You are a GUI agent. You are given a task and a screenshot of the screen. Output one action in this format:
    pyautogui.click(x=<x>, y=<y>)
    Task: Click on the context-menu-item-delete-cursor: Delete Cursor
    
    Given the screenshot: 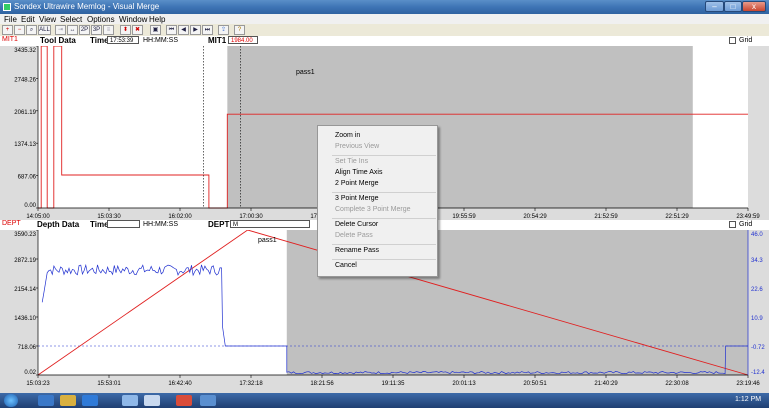 What is the action you would take?
    pyautogui.click(x=357, y=224)
    